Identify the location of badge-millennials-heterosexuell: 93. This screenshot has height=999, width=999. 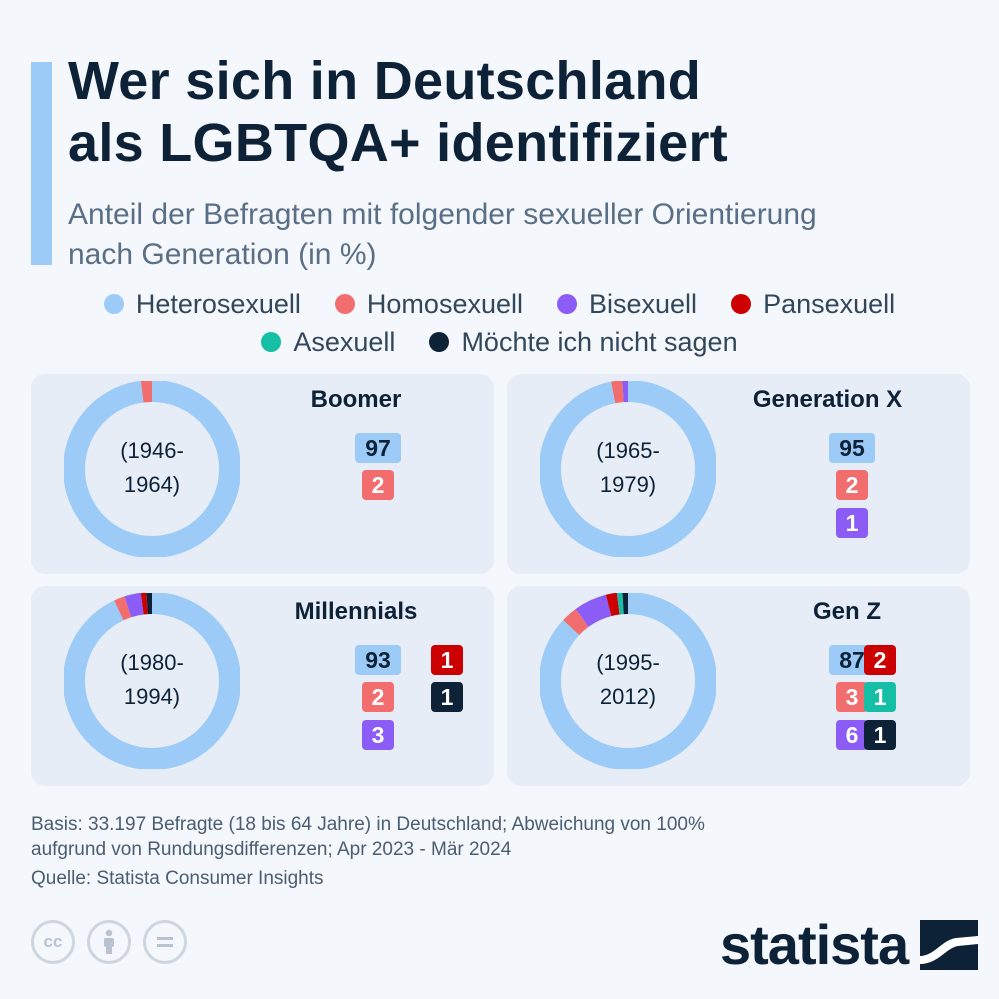
(378, 660).